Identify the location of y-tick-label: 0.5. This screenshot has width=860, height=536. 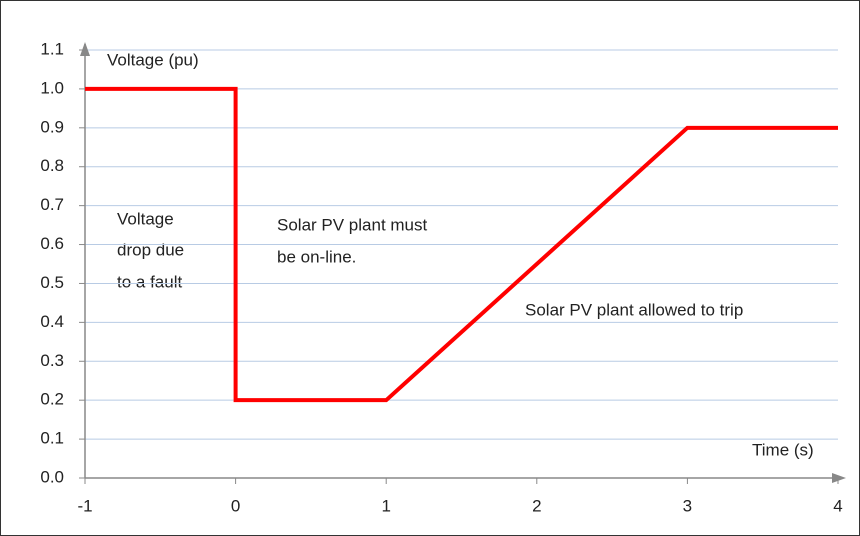
(52, 282).